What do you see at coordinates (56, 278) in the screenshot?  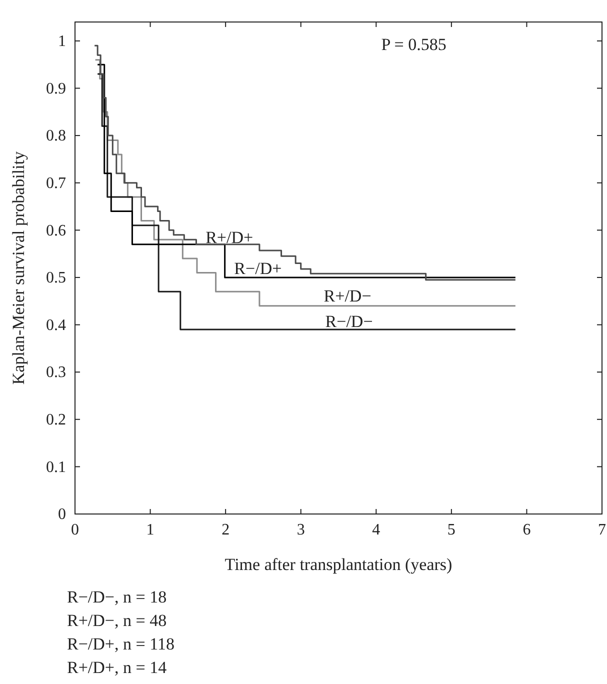 I see `y-tick-label: 0.5` at bounding box center [56, 278].